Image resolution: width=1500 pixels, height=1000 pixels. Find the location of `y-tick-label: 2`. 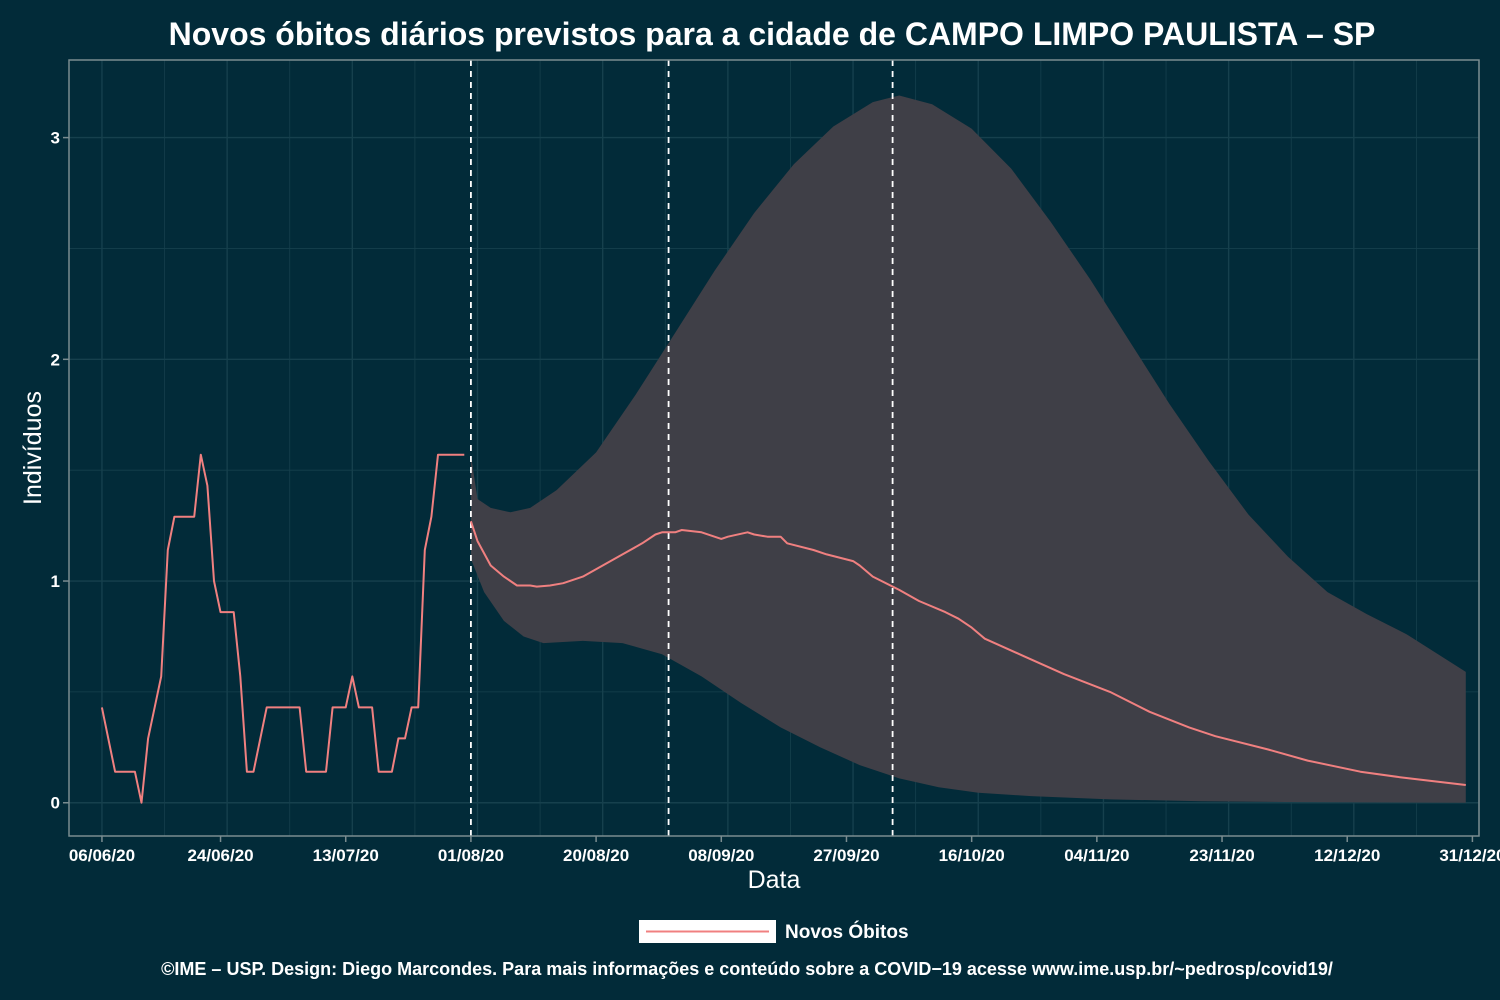

y-tick-label: 2 is located at coordinates (55, 359).